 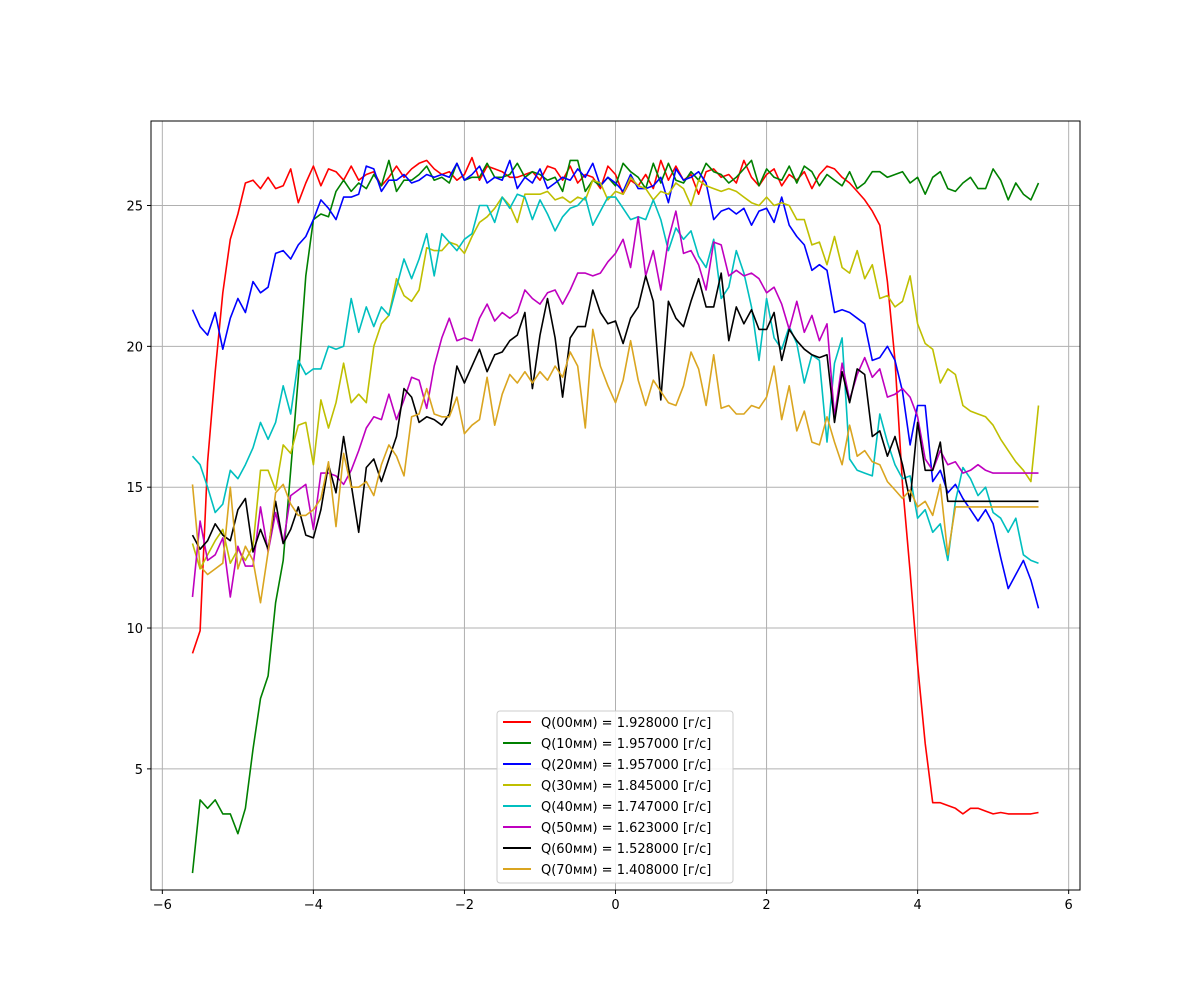 I want to click on x-axis: −6 −4 −2 0 2 4 6, so click(x=613, y=901).